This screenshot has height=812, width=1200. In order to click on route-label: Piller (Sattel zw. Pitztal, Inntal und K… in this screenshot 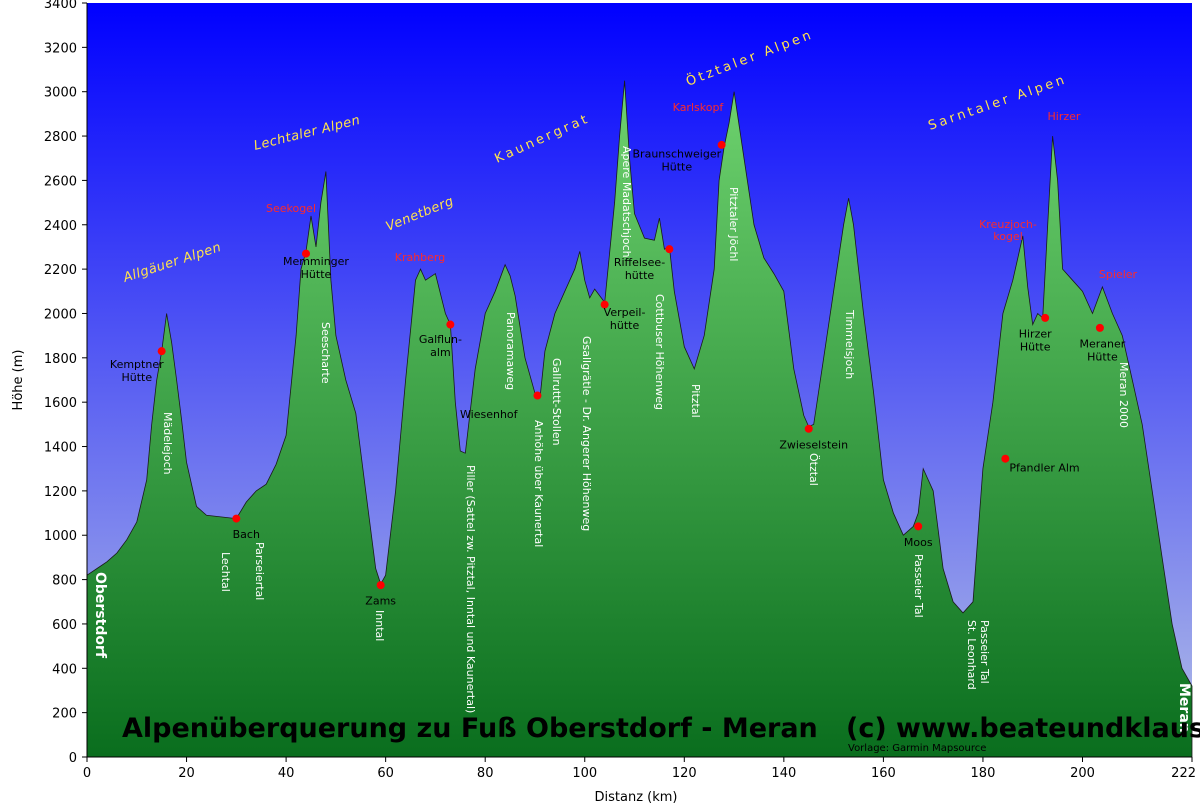, I will do `click(470, 589)`.